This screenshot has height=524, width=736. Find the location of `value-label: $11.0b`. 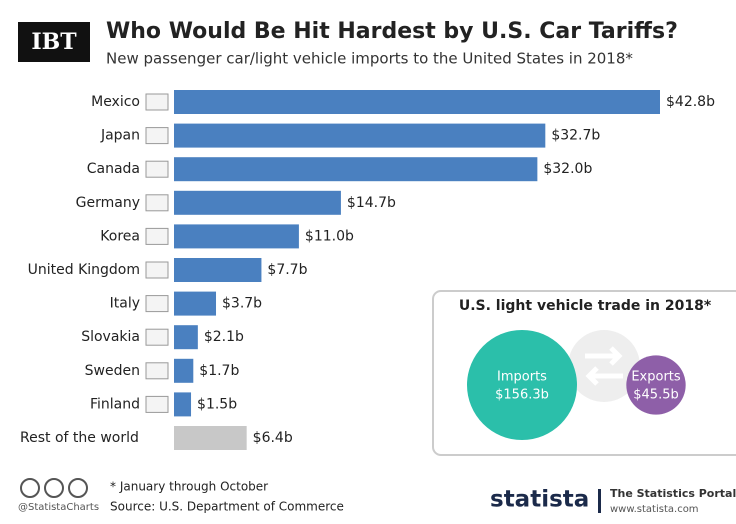

value-label: $11.0b is located at coordinates (329, 236).